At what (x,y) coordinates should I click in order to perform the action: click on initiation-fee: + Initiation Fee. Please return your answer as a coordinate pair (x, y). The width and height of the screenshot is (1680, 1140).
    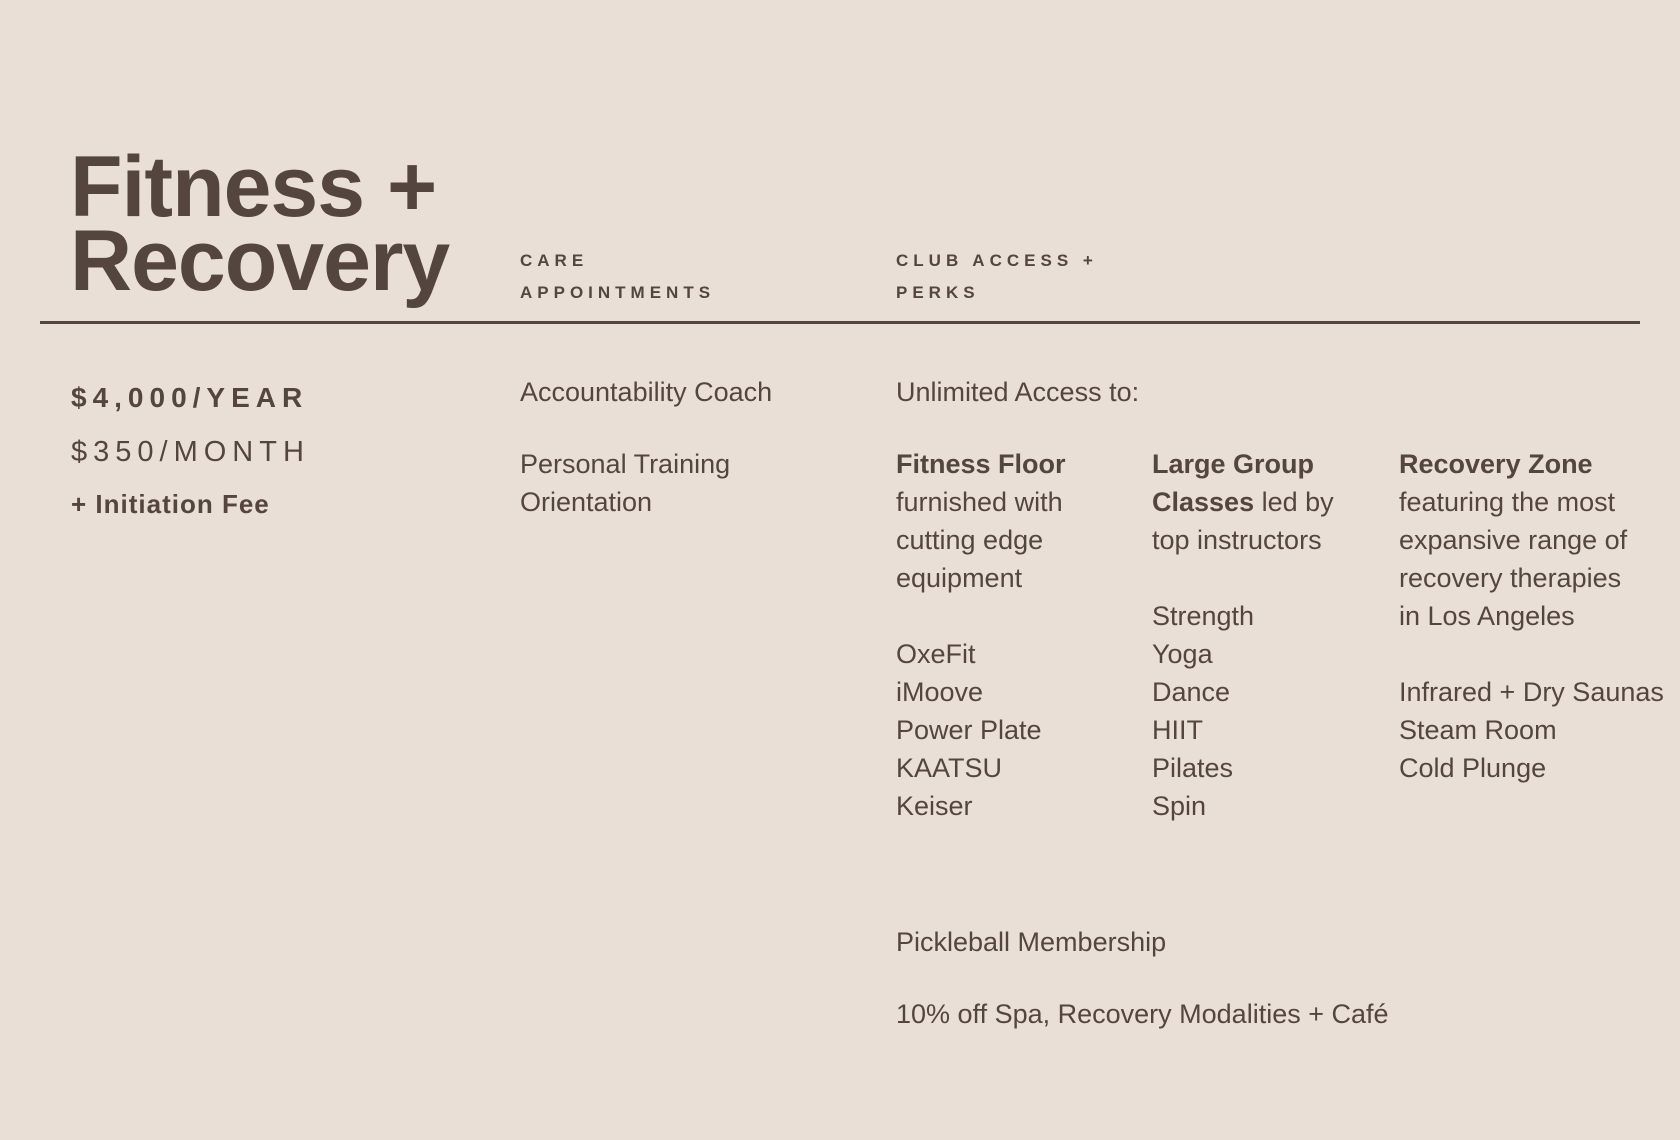
    Looking at the image, I should click on (170, 504).